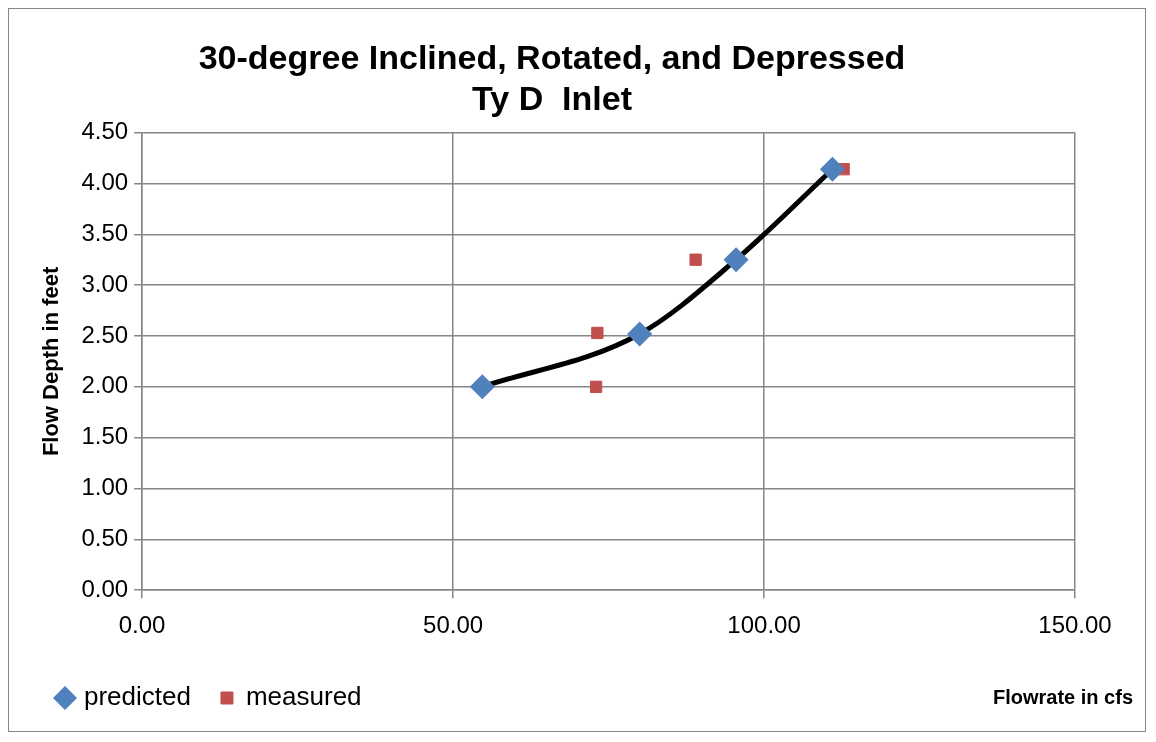  Describe the element at coordinates (105, 283) in the screenshot. I see `y-tick-label: 3.00` at that location.